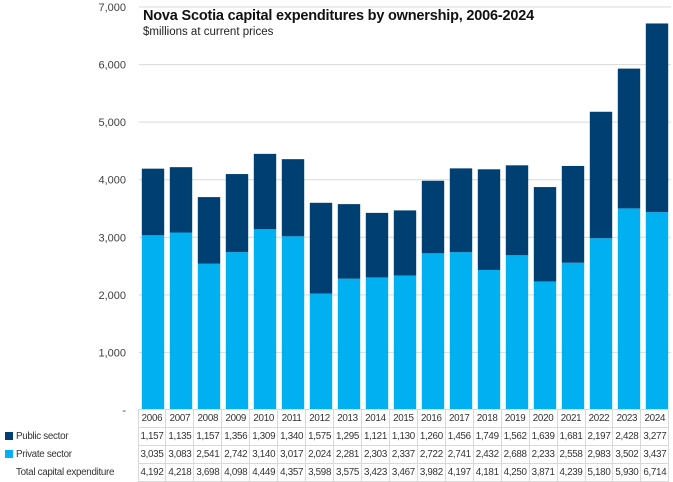  Describe the element at coordinates (599, 472) in the screenshot. I see `data-label: 5,180` at that location.